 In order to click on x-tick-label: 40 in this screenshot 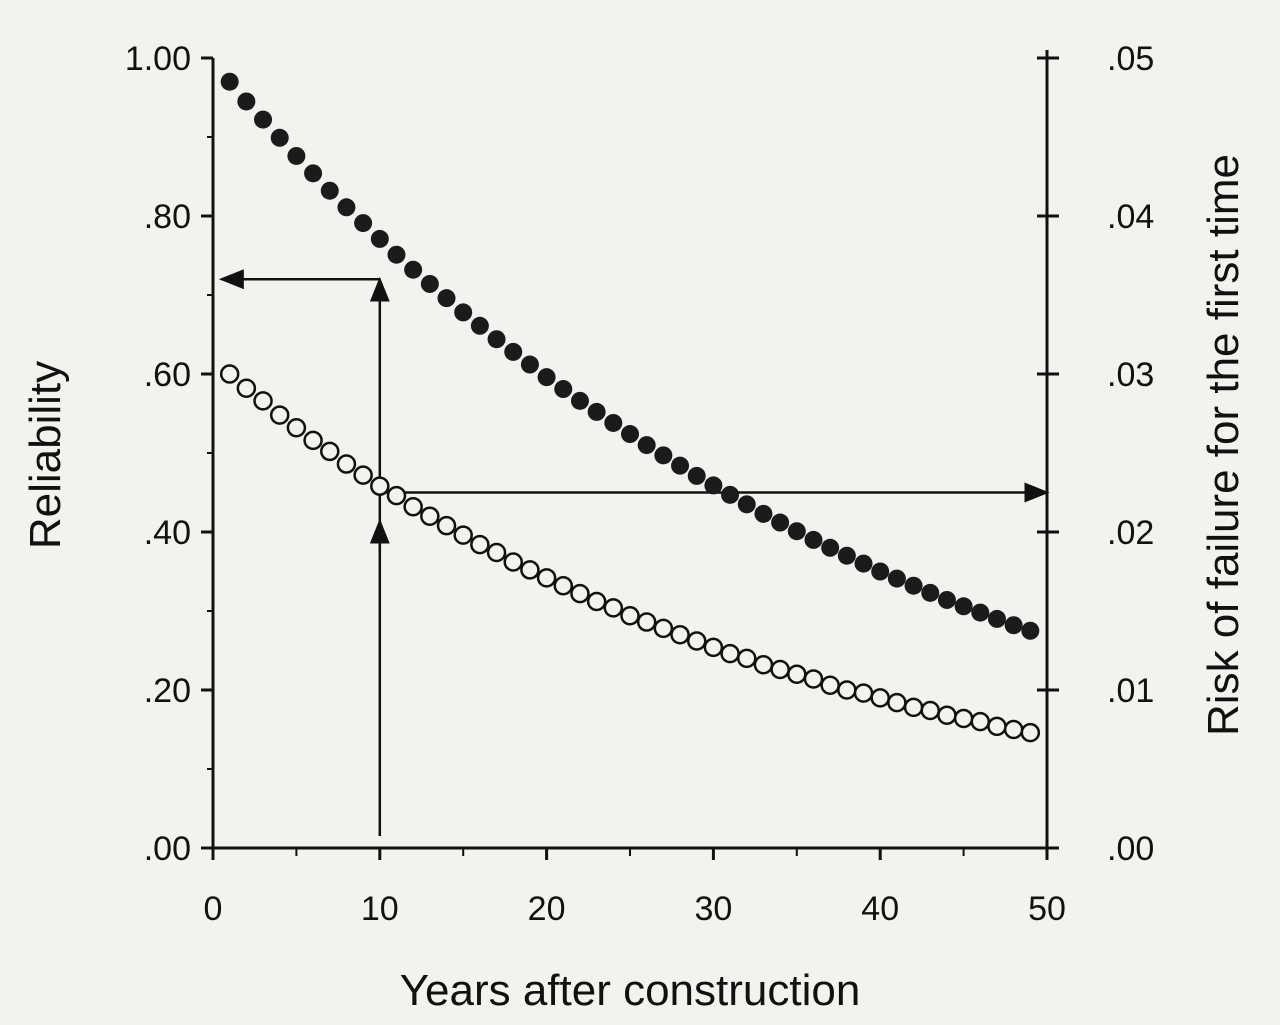, I will do `click(880, 909)`.